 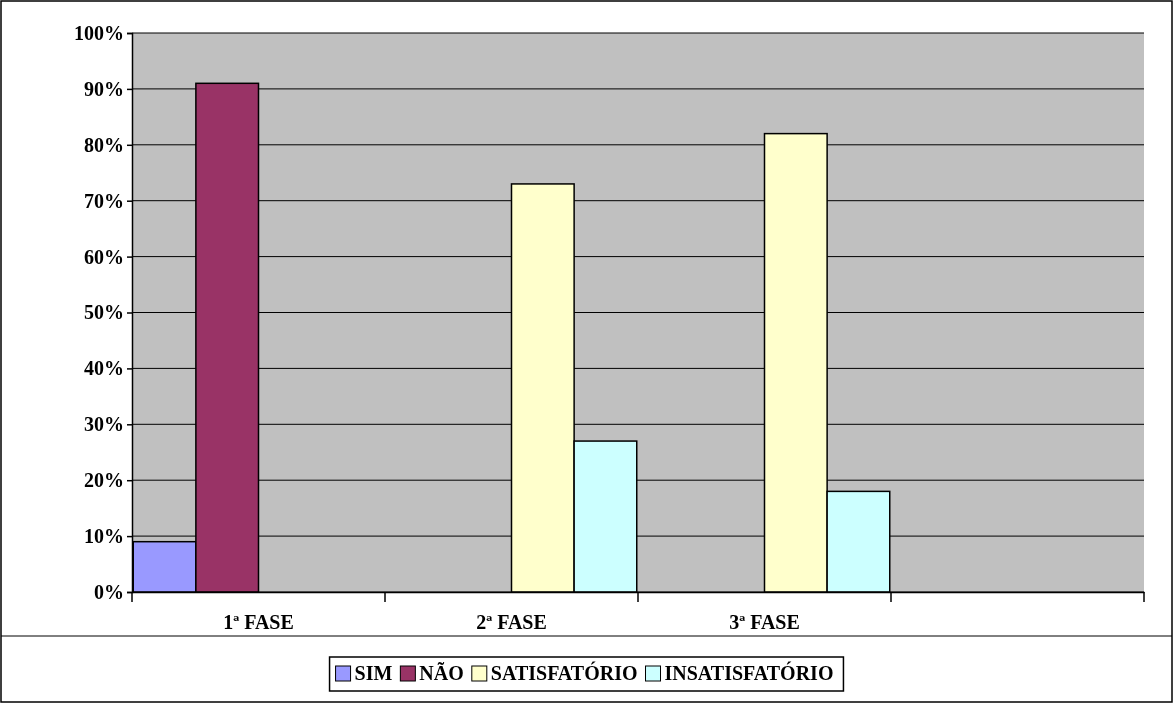 What do you see at coordinates (441, 673) in the screenshot?
I see `legend-label: NÃO` at bounding box center [441, 673].